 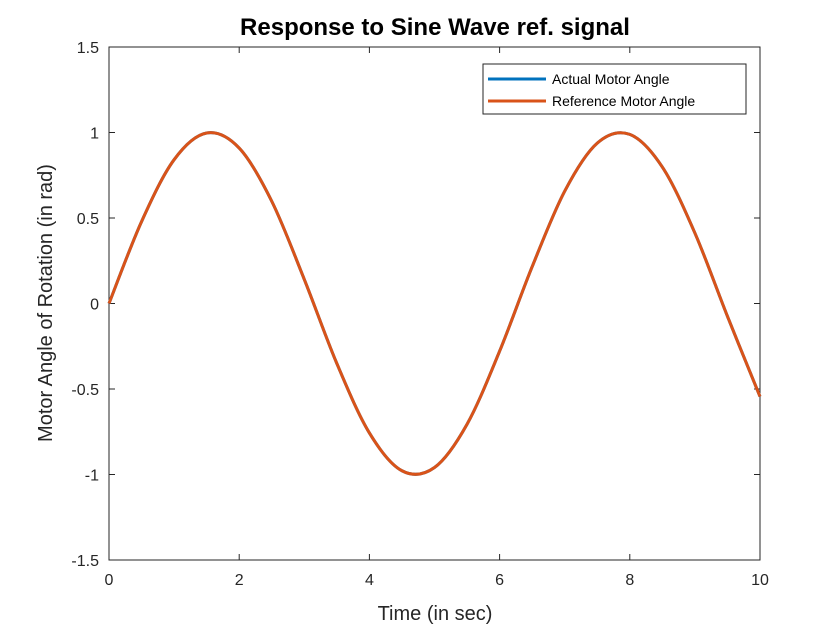 I want to click on legend-box, so click(x=614, y=89).